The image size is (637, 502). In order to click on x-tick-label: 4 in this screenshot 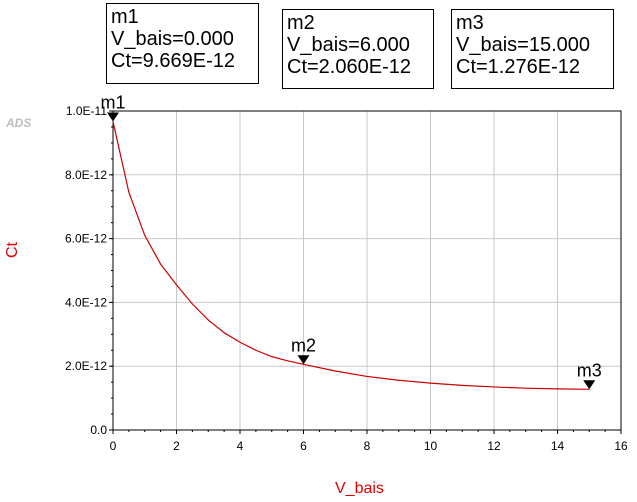, I will do `click(240, 446)`.